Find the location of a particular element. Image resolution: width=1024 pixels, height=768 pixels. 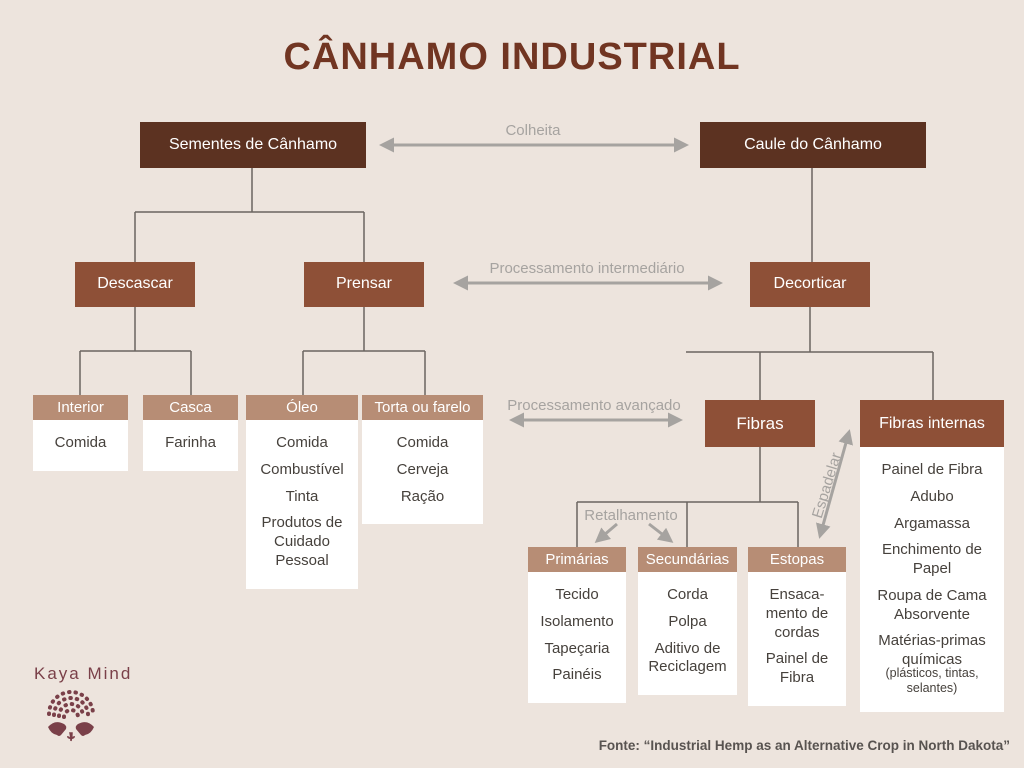

list-item: Aditivo de Reciclagem is located at coordinates (687, 657).